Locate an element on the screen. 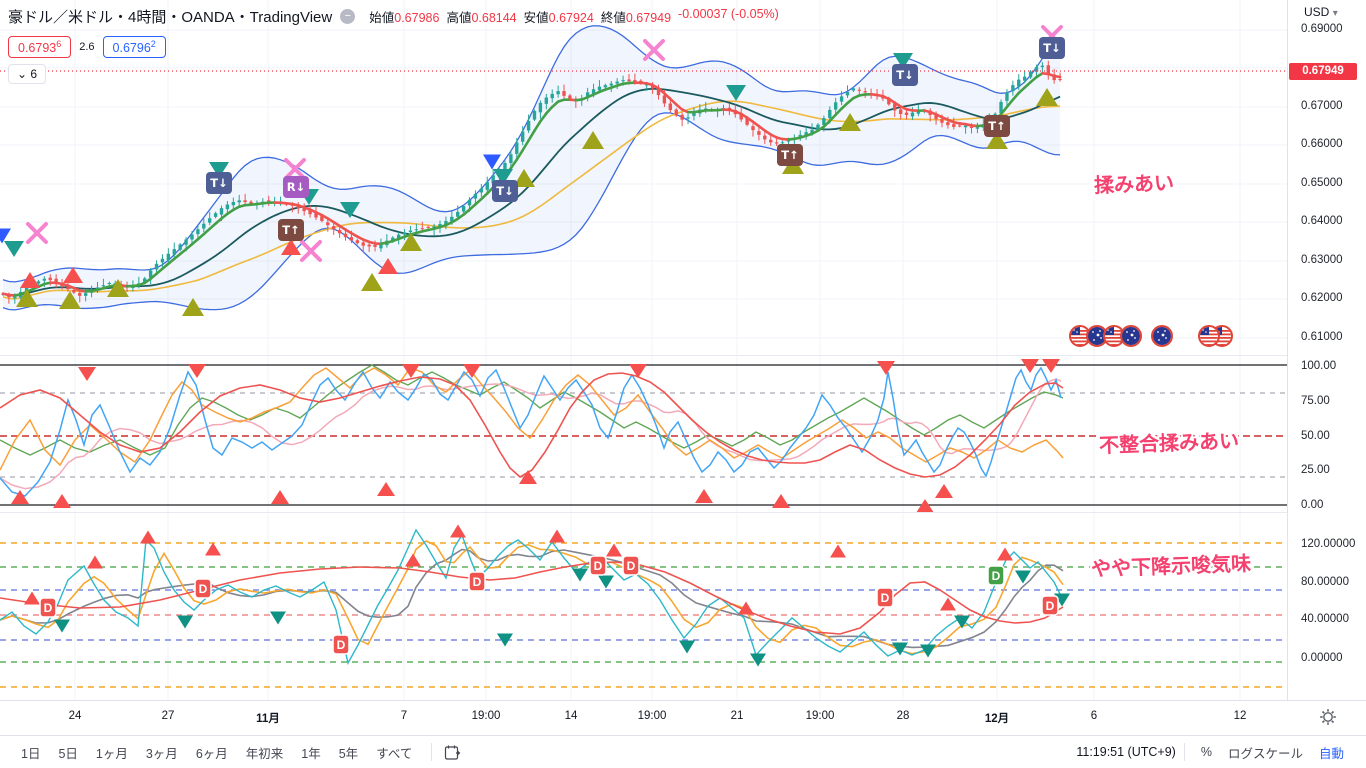  log-scale-button: ログスケール is located at coordinates (1265, 753).